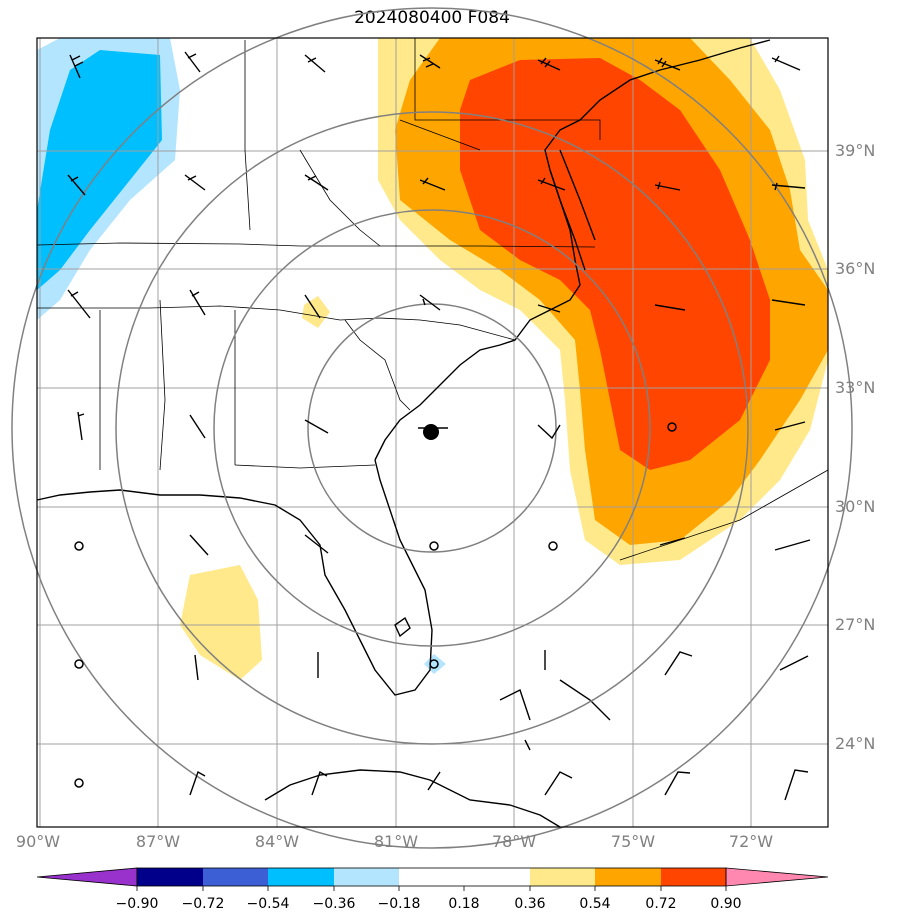  What do you see at coordinates (402, 627) in the screenshot?
I see `lake-okeechobee` at bounding box center [402, 627].